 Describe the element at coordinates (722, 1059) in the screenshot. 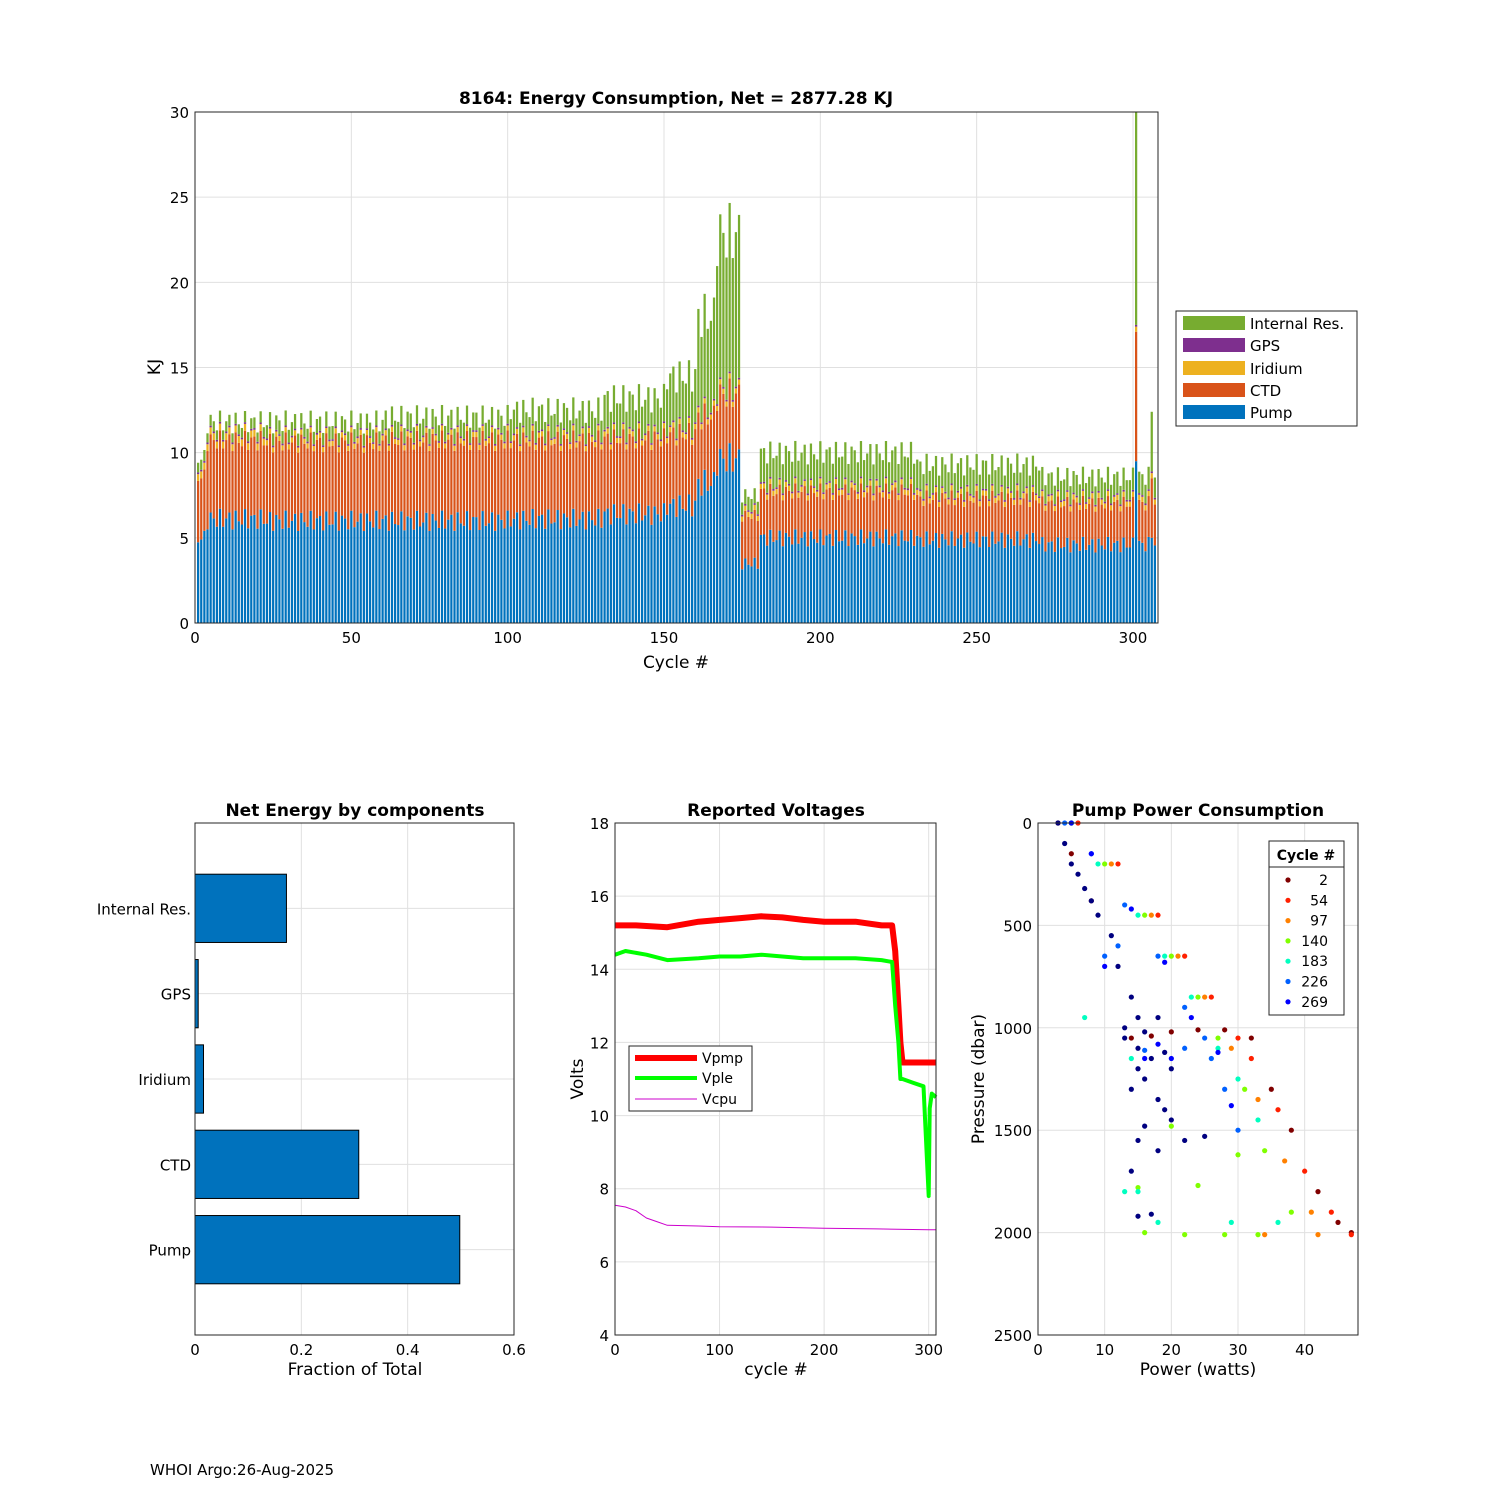

I see `legend-label-vpmp: Vpmp` at that location.